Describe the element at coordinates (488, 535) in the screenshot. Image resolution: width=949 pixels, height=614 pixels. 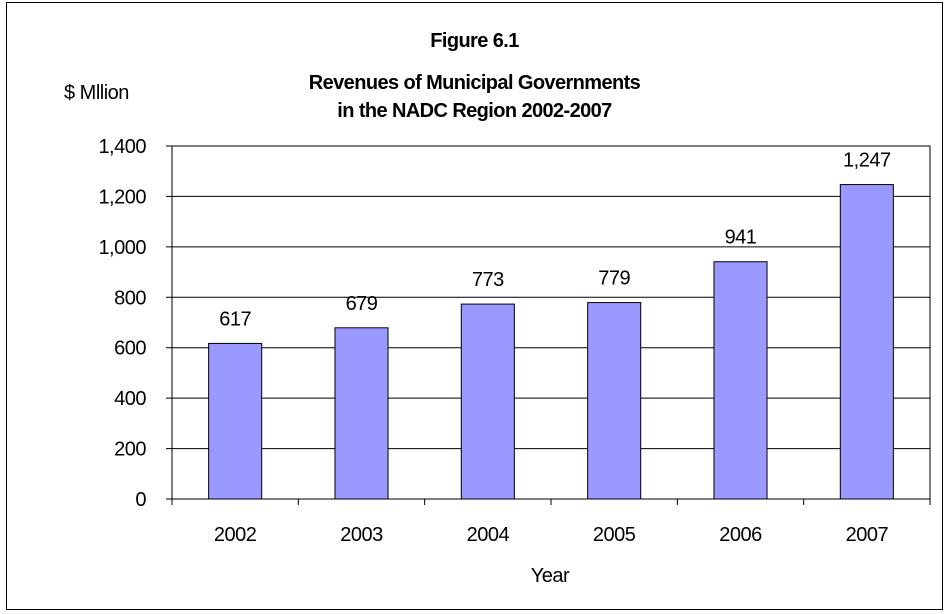
I see `x-tick-label: 2004` at that location.